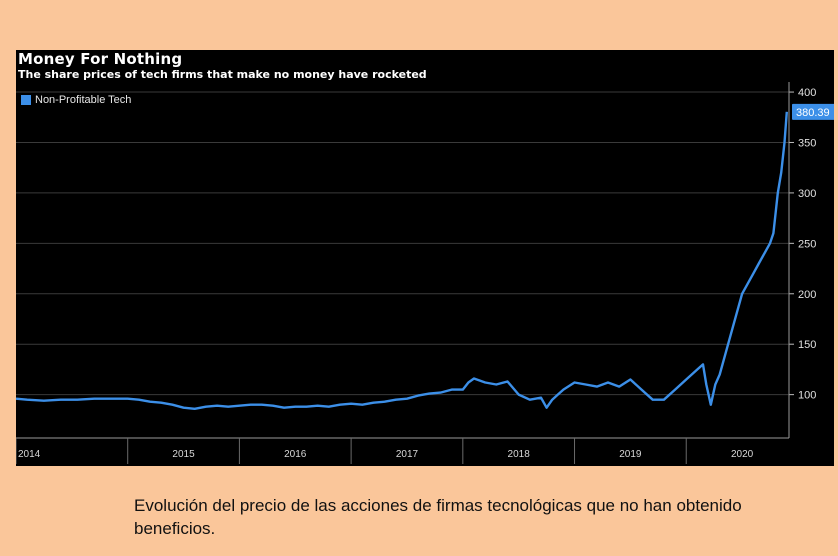 Image resolution: width=838 pixels, height=556 pixels. I want to click on x-tick-label: 2018, so click(519, 454).